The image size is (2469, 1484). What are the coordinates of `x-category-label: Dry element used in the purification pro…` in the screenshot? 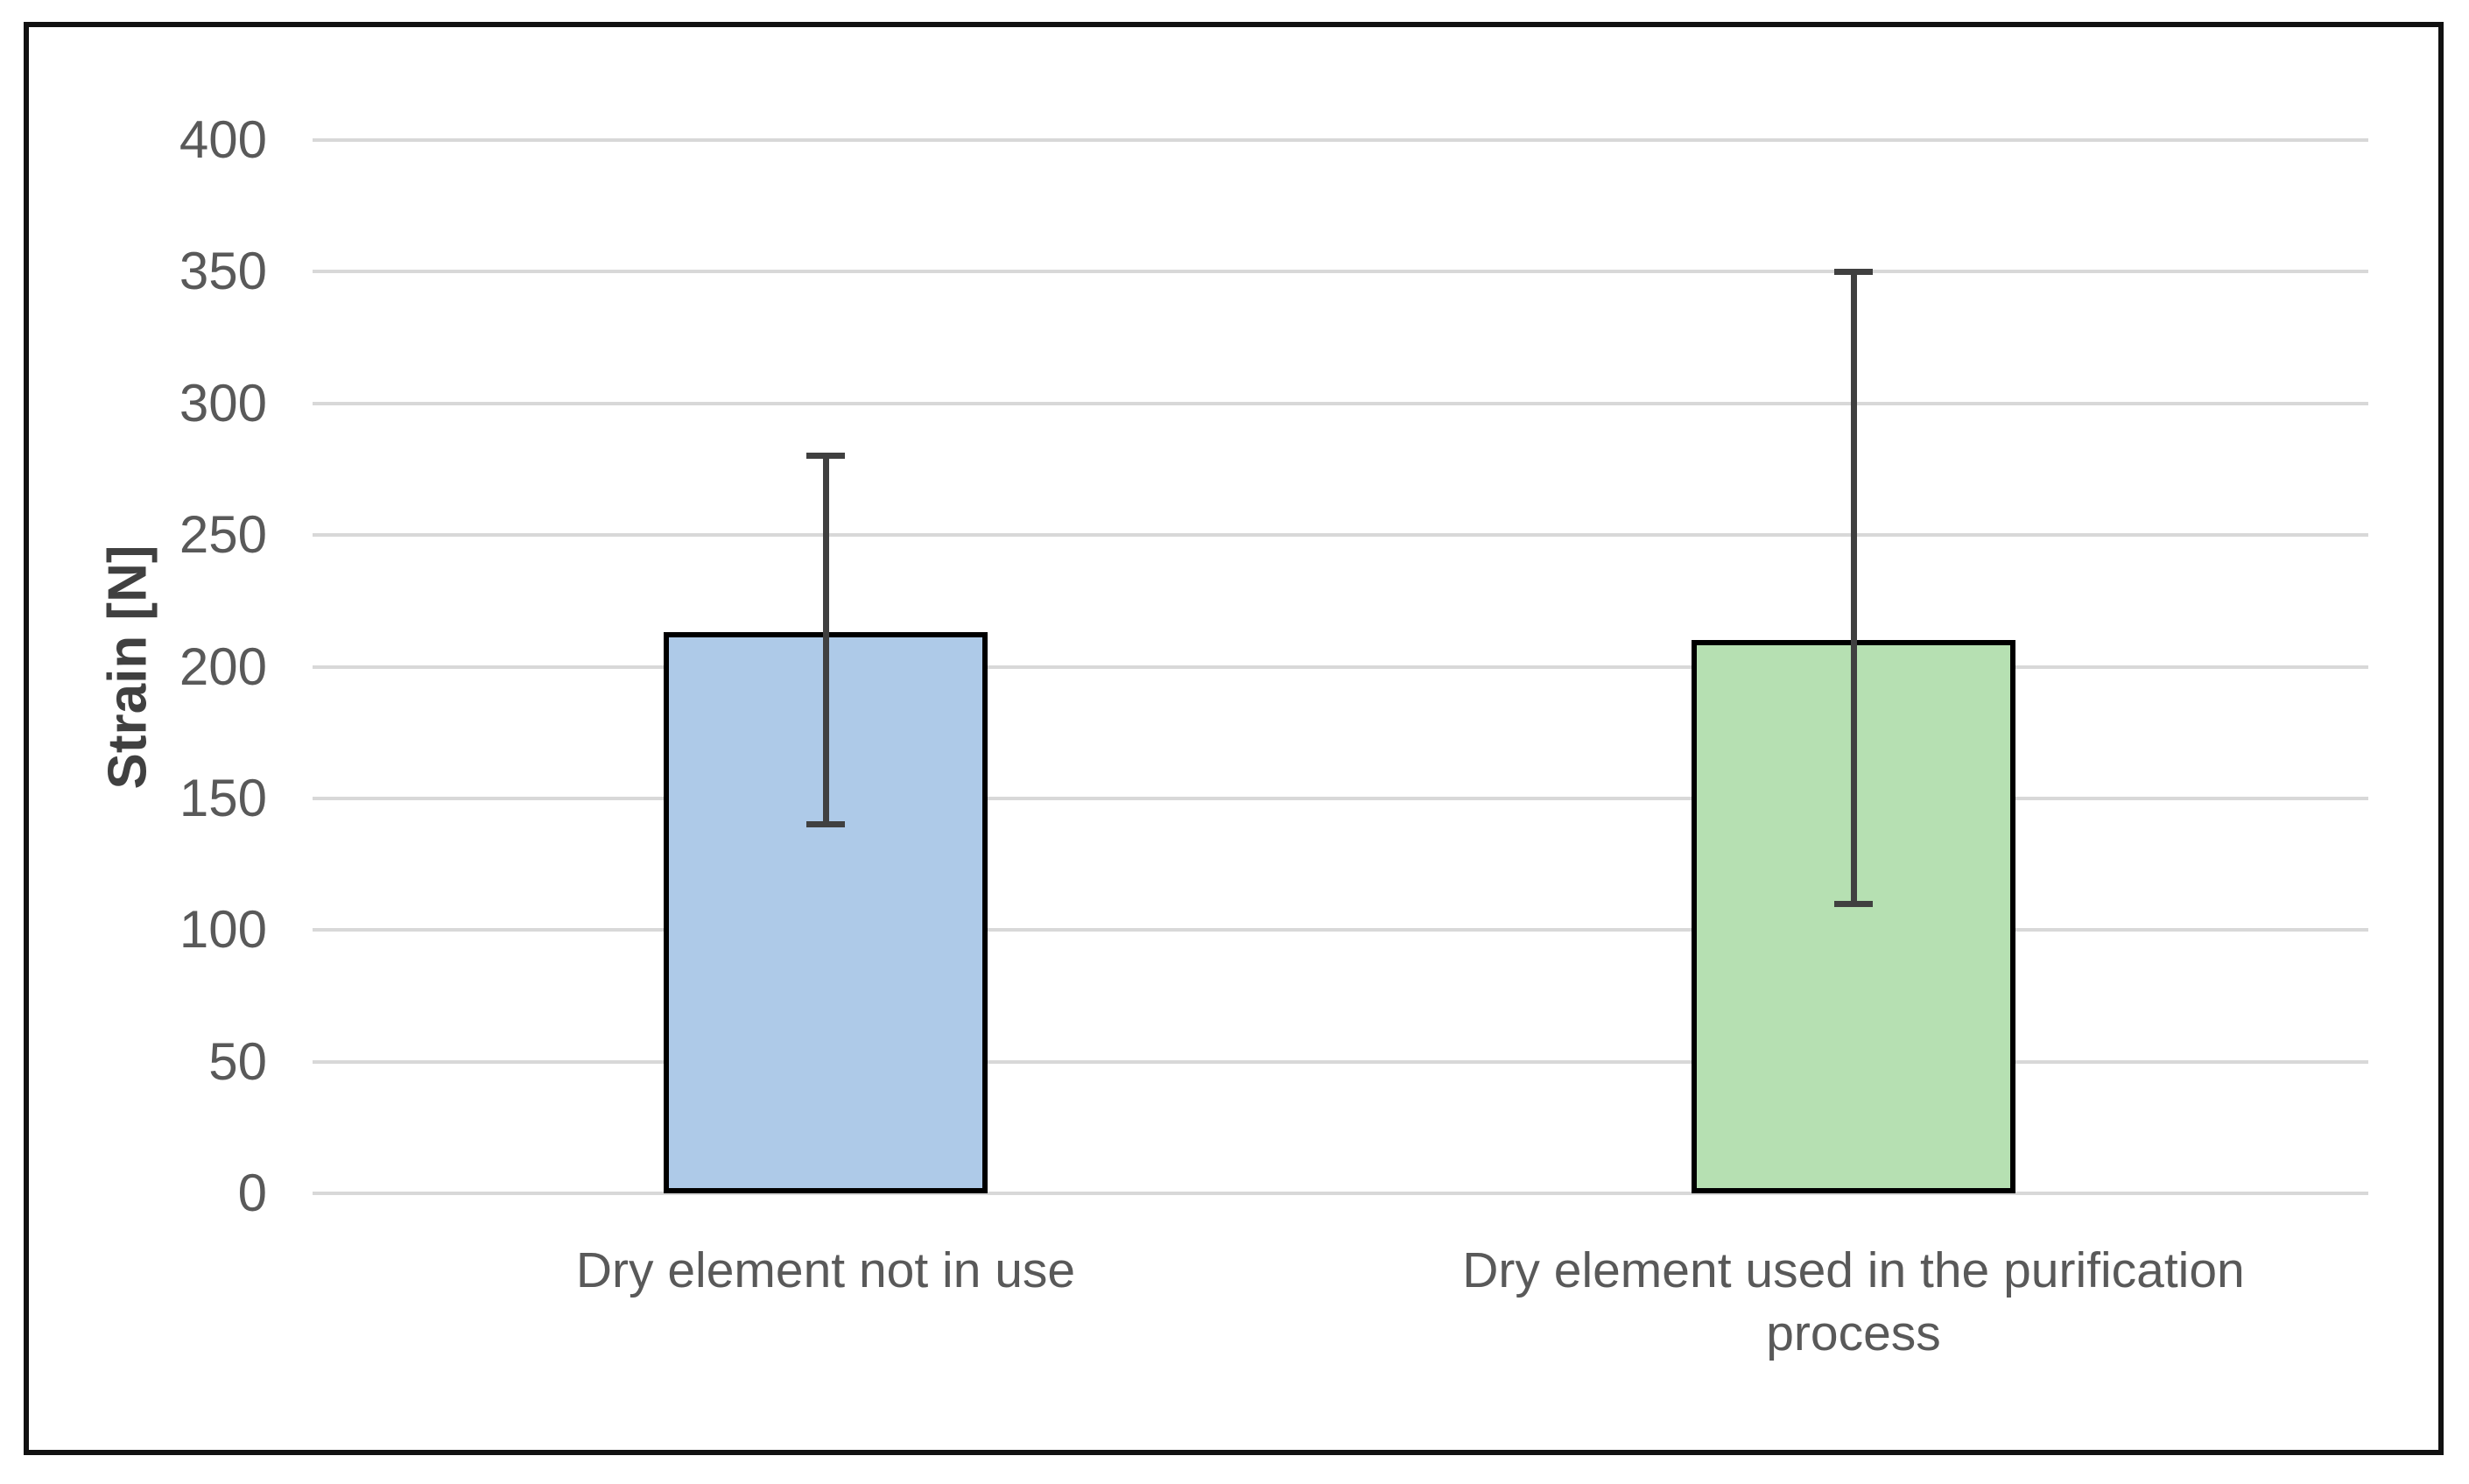 It's located at (1854, 1302).